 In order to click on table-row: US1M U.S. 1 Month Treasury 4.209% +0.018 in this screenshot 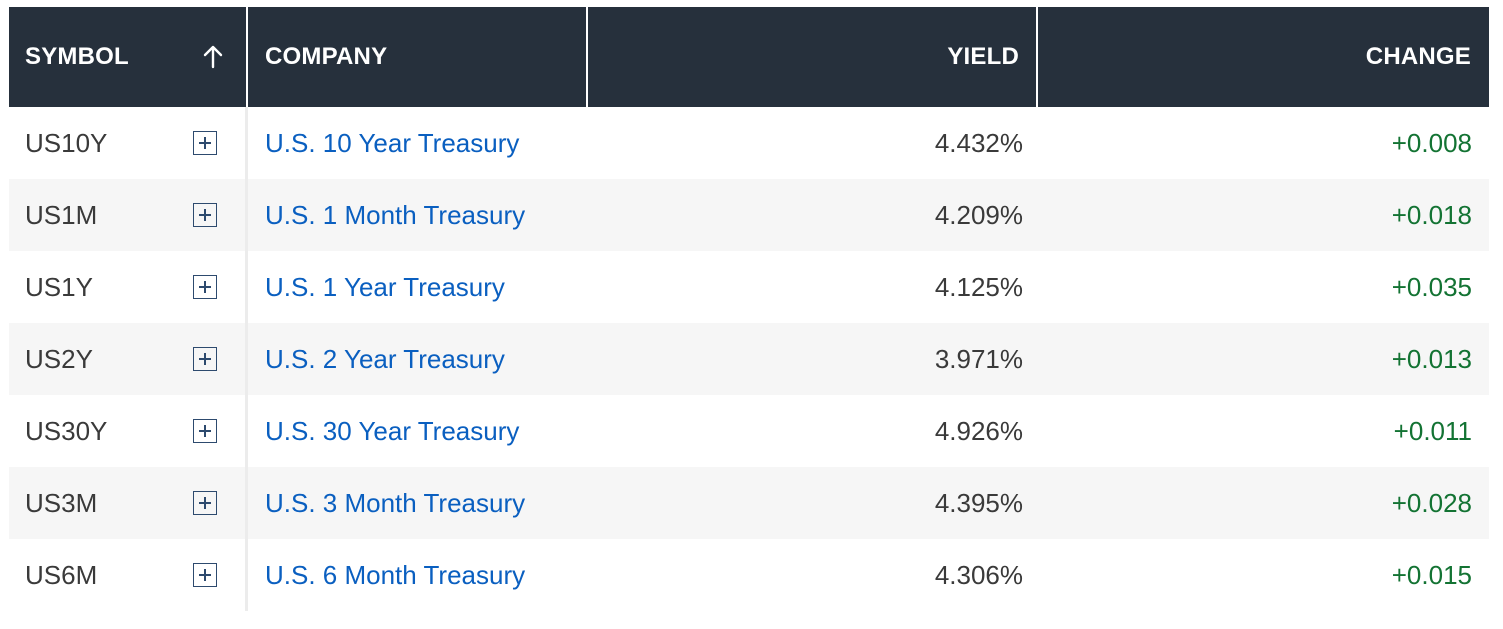, I will do `click(749, 215)`.